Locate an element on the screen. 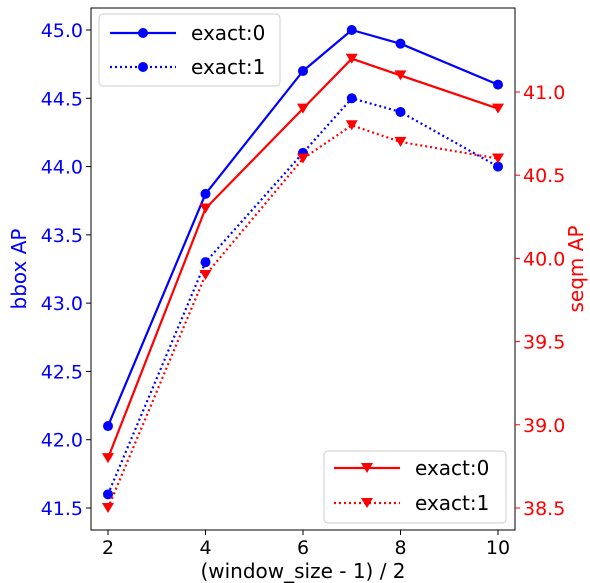 The image size is (590, 583). right-y-tick-label: 41.0 is located at coordinates (544, 93).